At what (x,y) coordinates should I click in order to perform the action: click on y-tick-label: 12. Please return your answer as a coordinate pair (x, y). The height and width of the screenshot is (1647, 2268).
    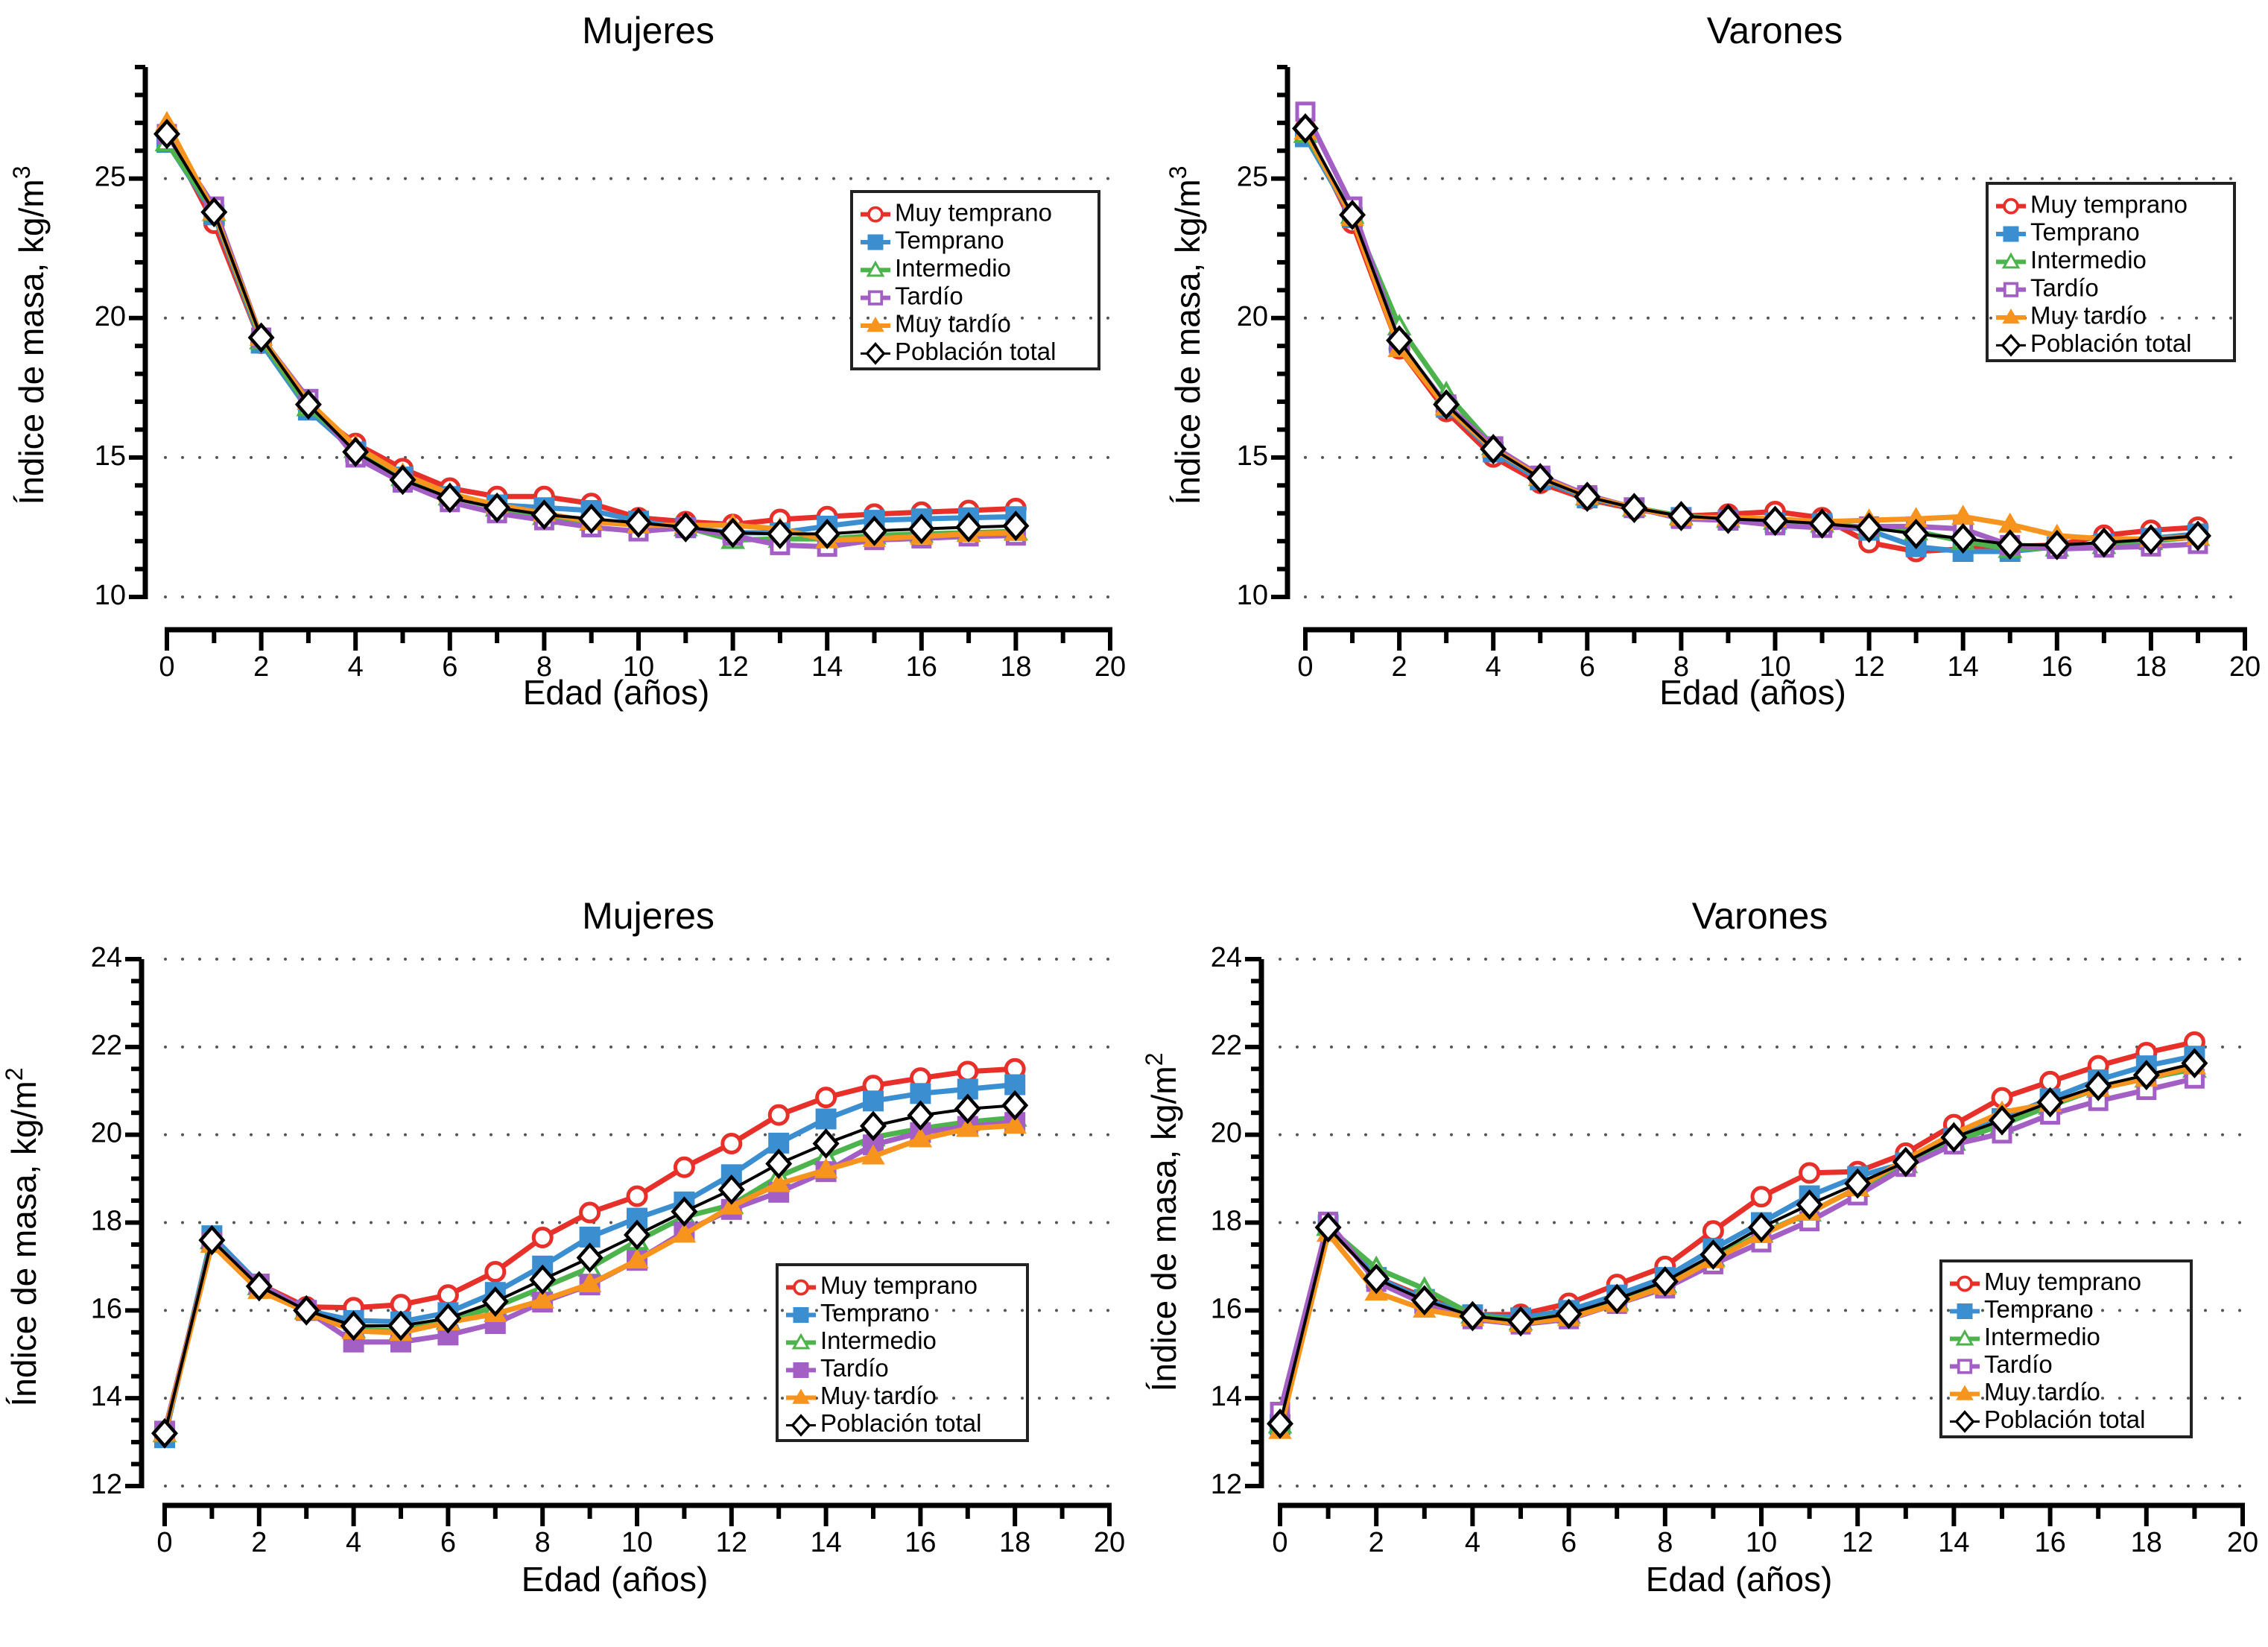
    Looking at the image, I should click on (106, 1484).